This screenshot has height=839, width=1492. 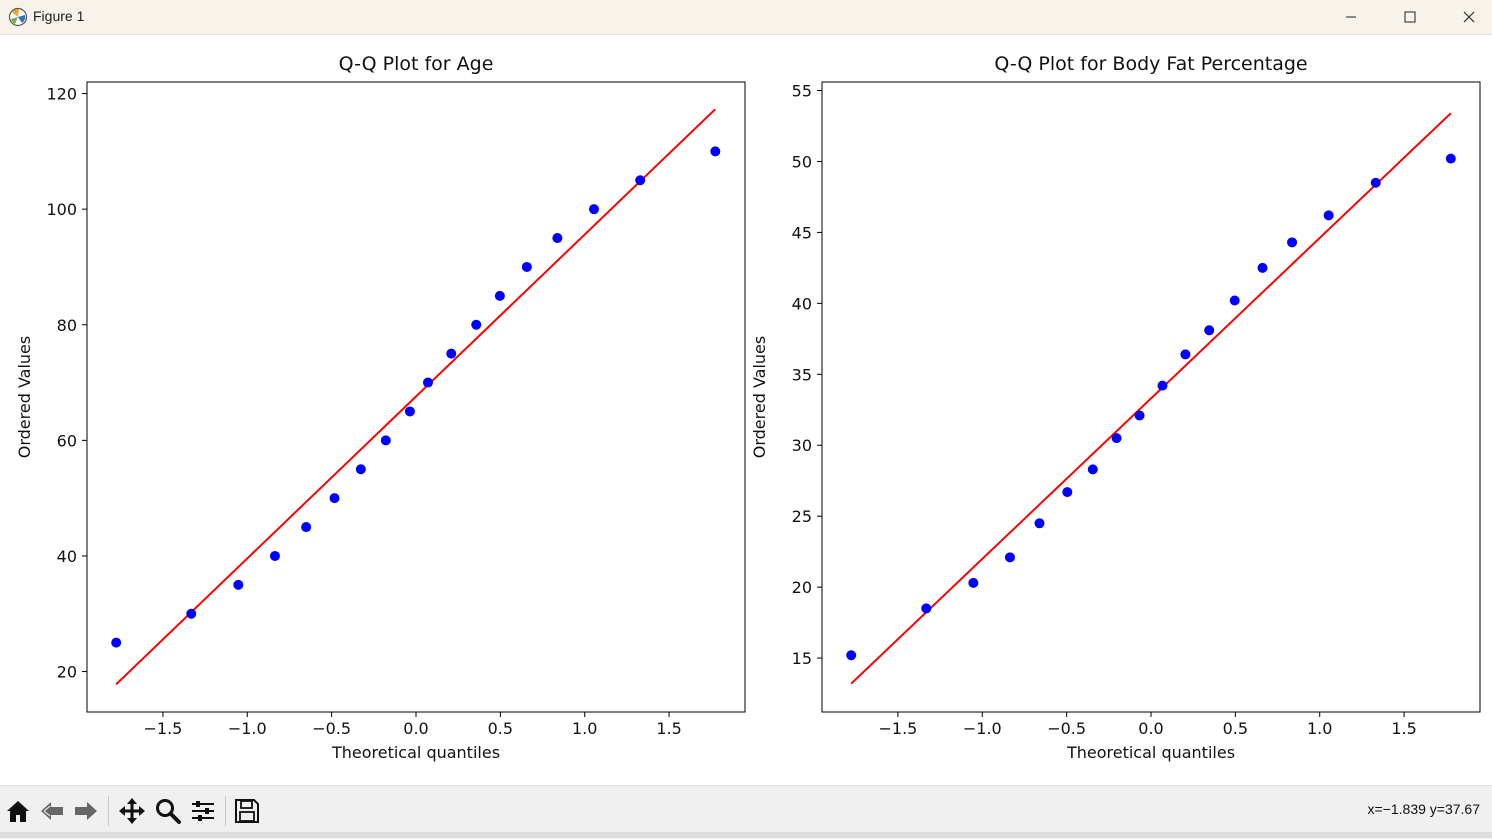 What do you see at coordinates (1469, 17) in the screenshot?
I see `close-icon` at bounding box center [1469, 17].